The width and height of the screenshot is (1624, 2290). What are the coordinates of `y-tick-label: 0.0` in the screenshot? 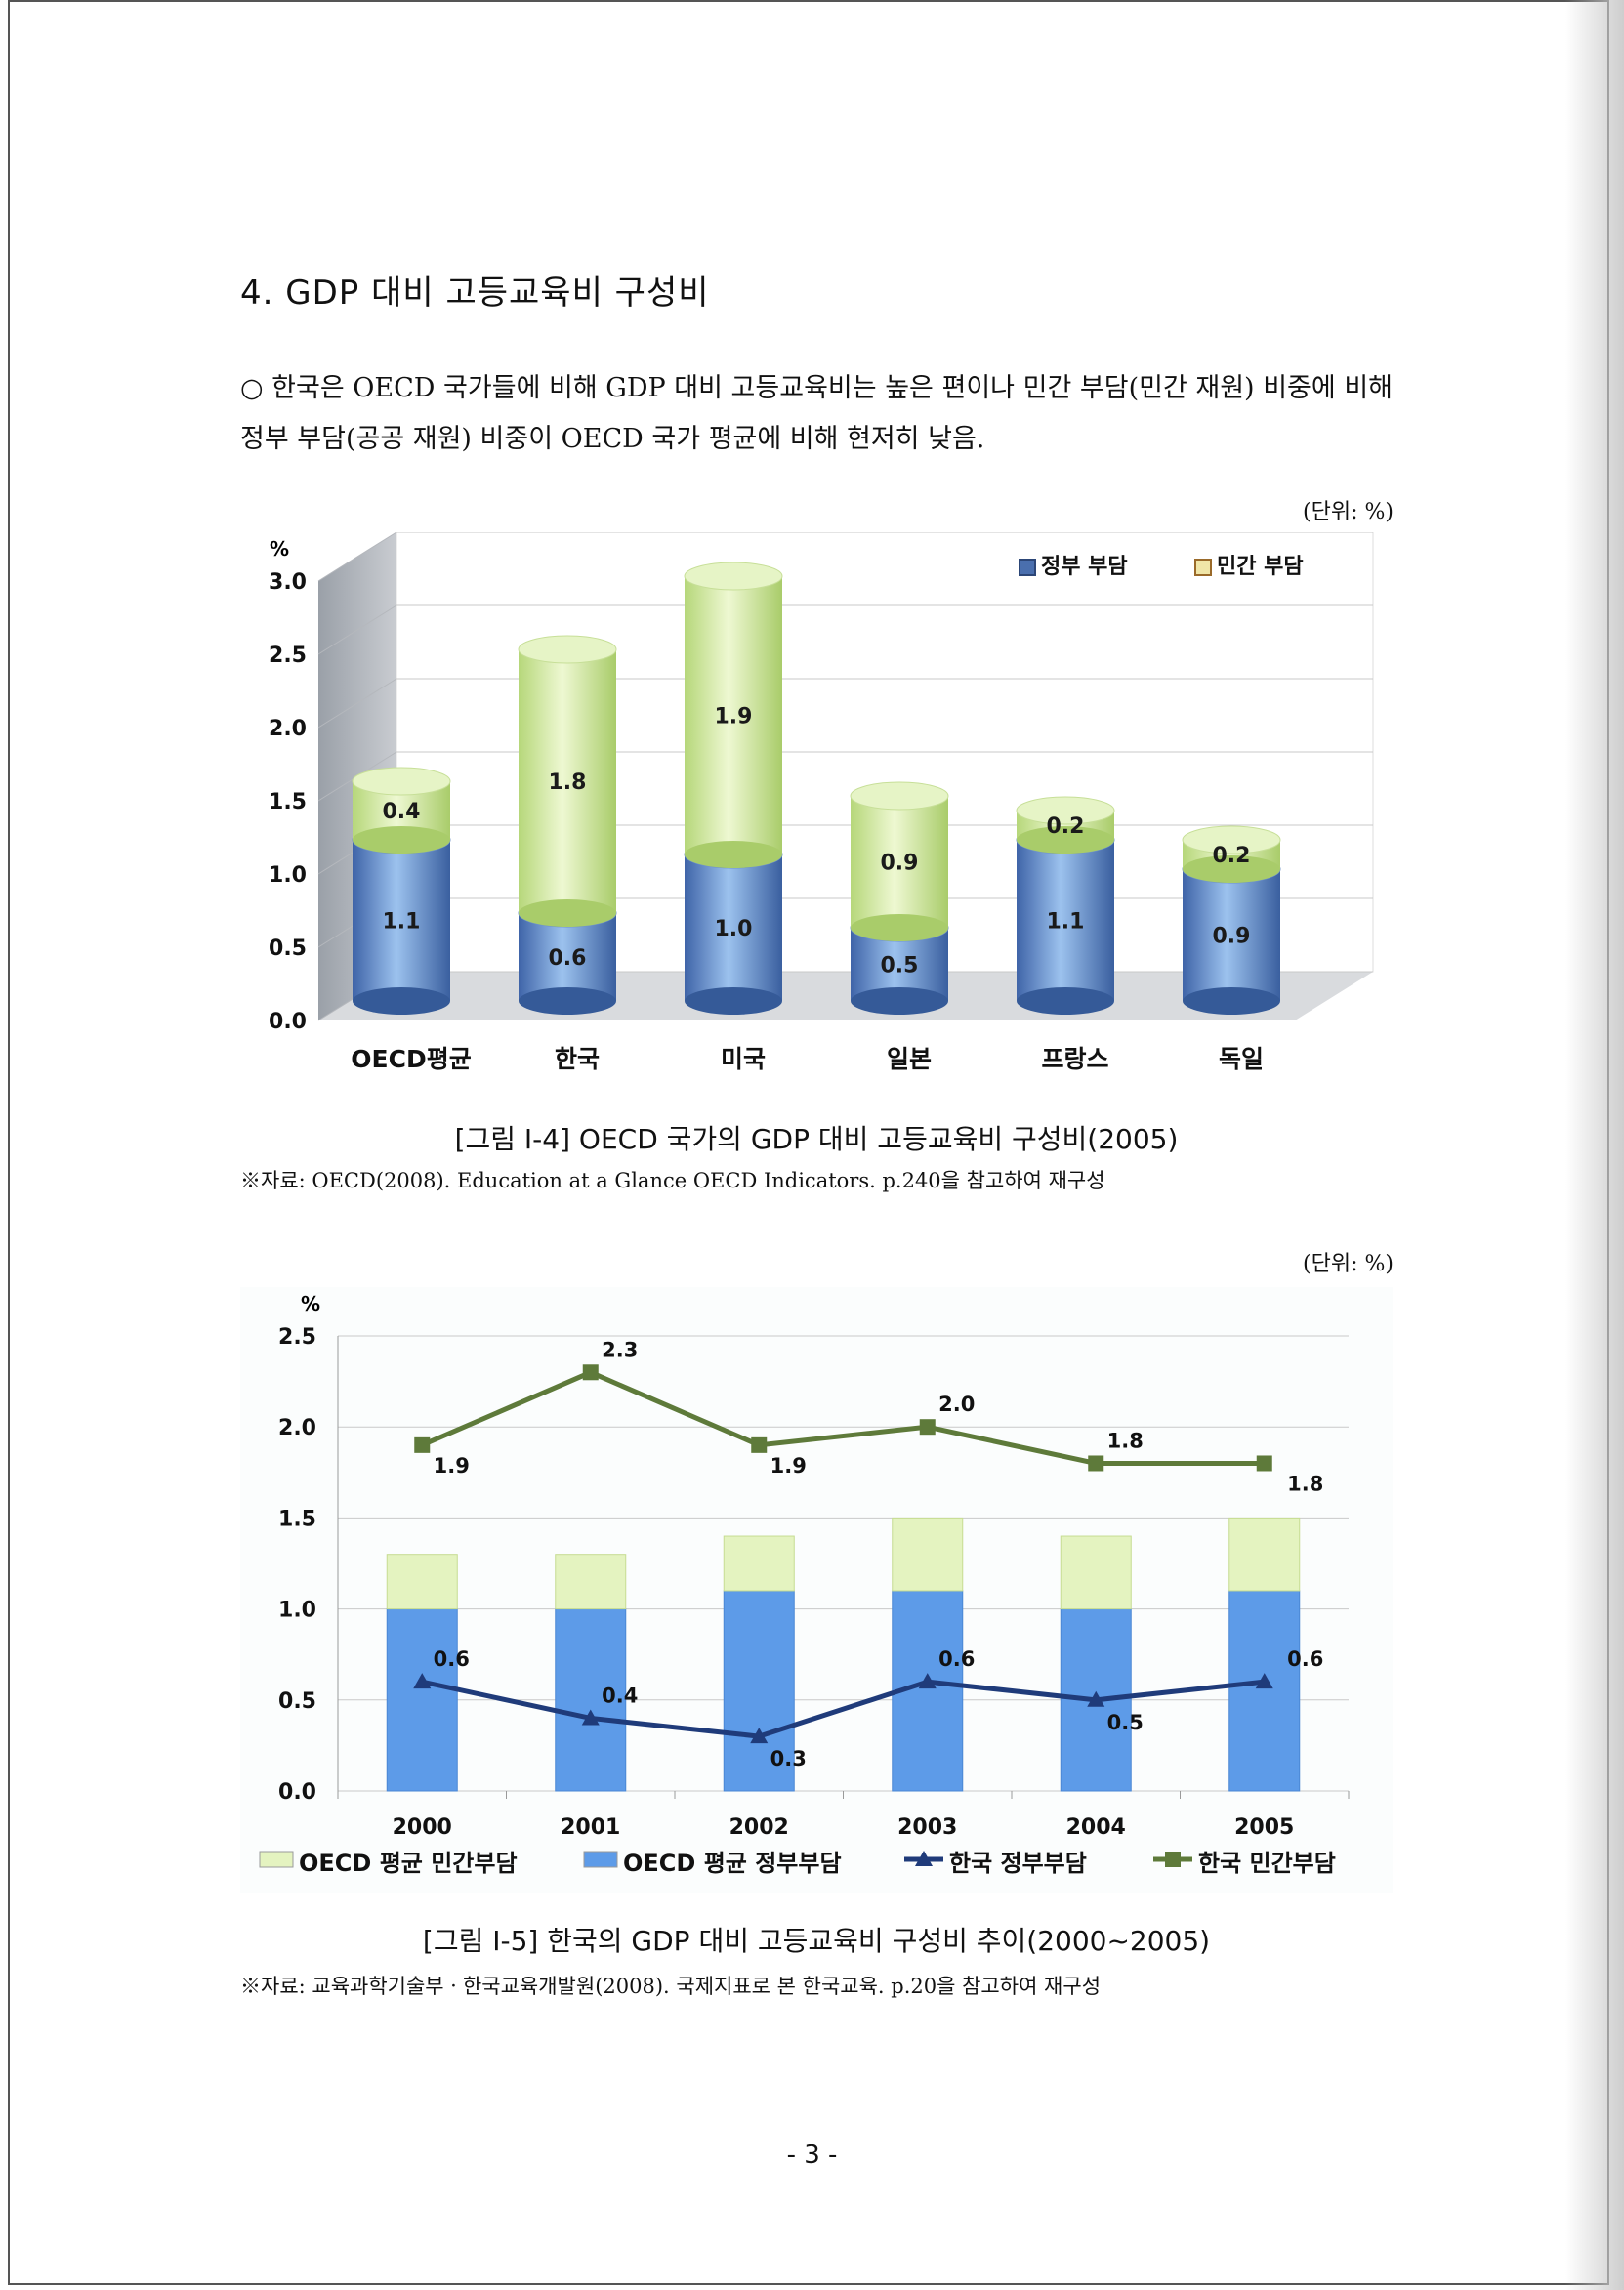 It's located at (288, 1022).